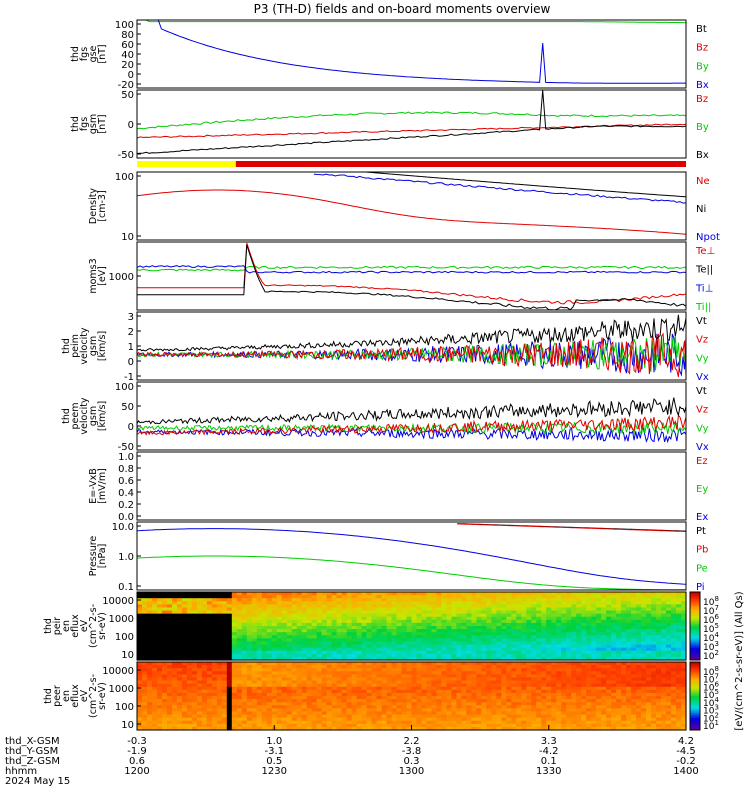  I want to click on legend-Bz: Bz, so click(702, 99).